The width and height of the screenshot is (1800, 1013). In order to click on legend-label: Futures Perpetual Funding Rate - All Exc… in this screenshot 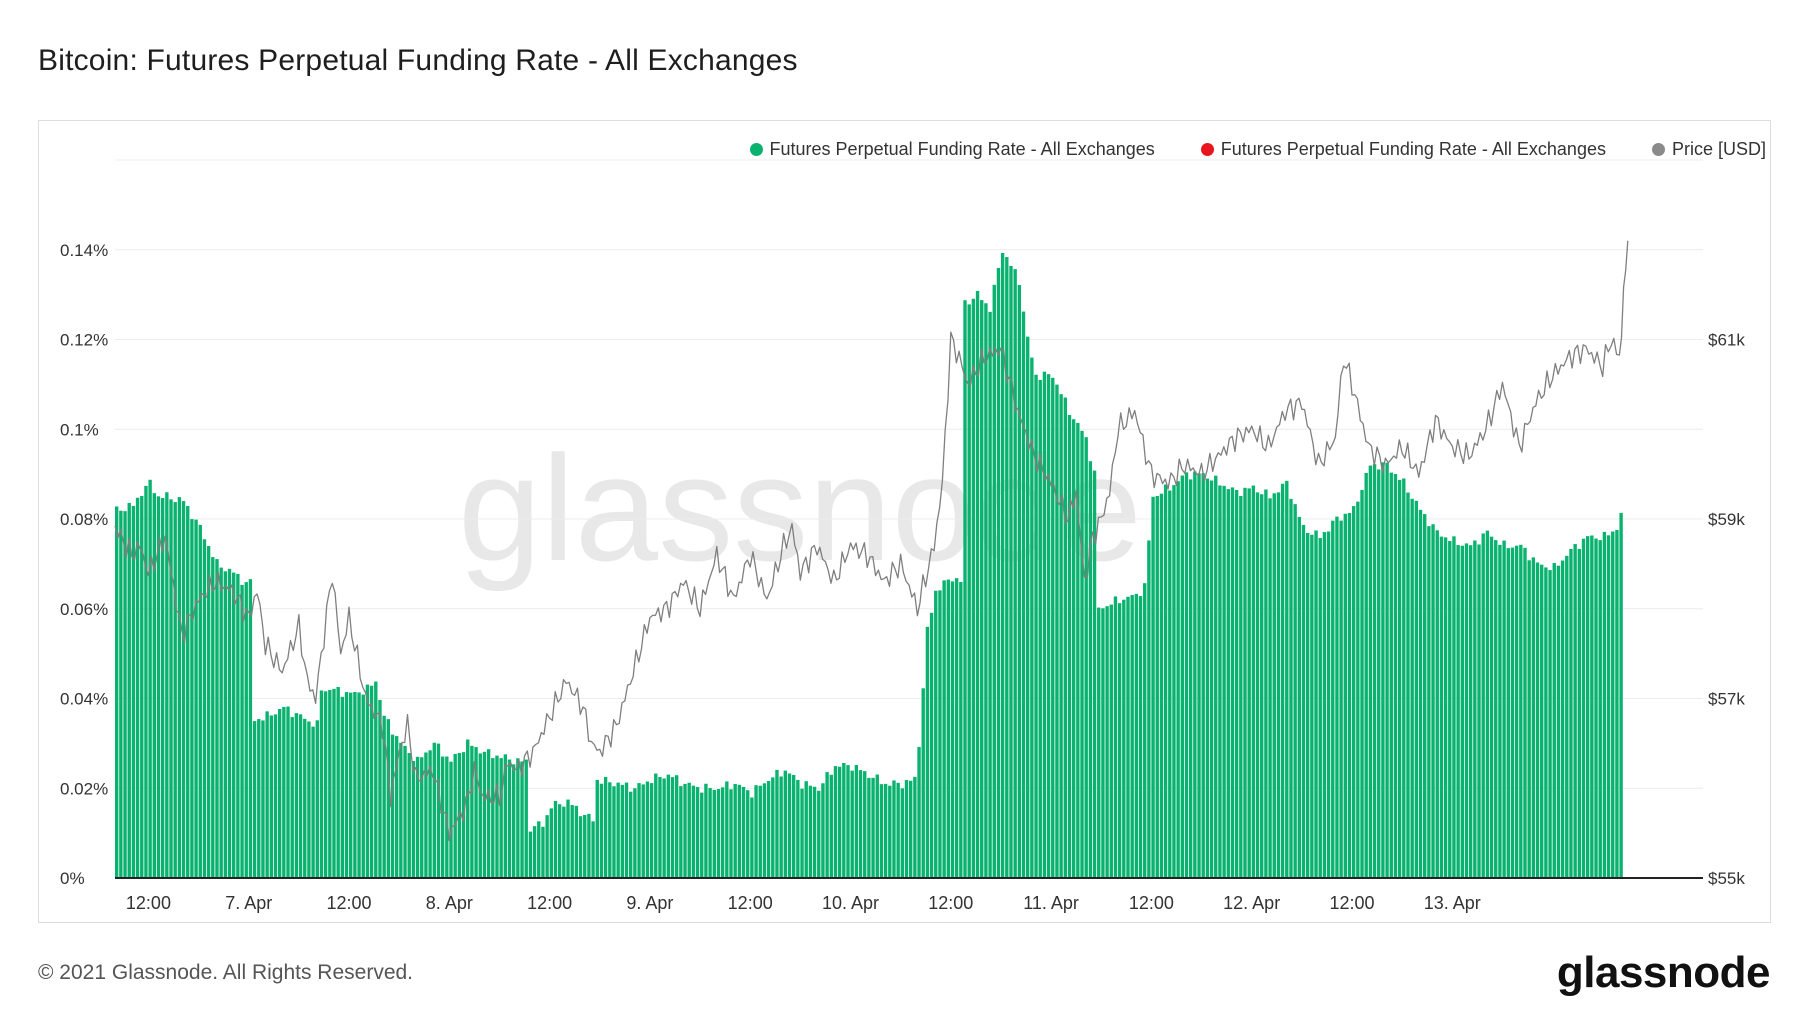, I will do `click(1413, 149)`.